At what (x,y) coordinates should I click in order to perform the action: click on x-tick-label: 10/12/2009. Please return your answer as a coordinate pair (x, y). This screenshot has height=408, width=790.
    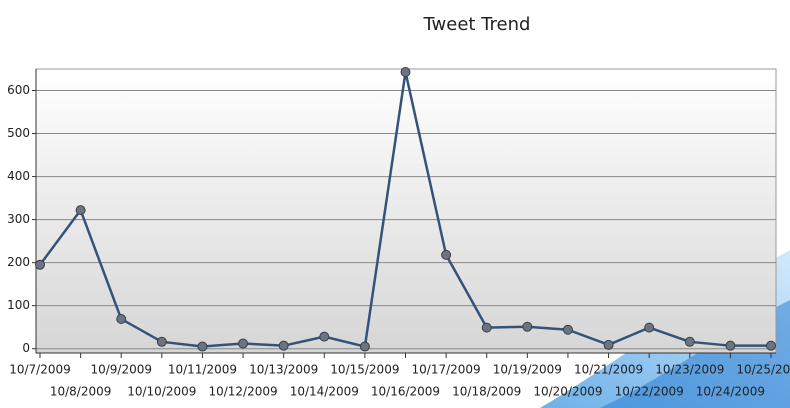
    Looking at the image, I should click on (242, 392).